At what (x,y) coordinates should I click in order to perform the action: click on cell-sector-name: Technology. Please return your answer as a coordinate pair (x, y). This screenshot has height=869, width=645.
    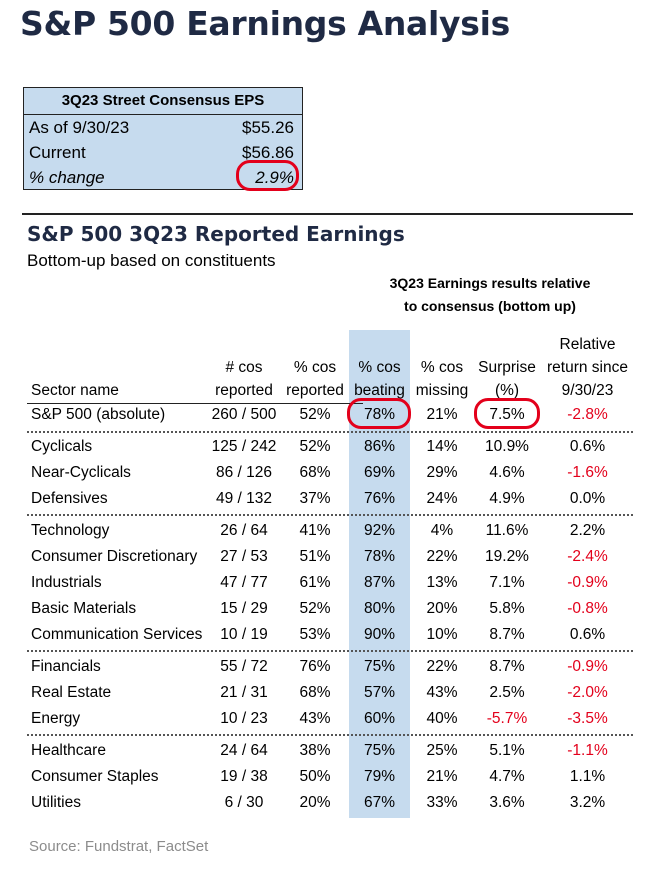
    Looking at the image, I should click on (70, 530).